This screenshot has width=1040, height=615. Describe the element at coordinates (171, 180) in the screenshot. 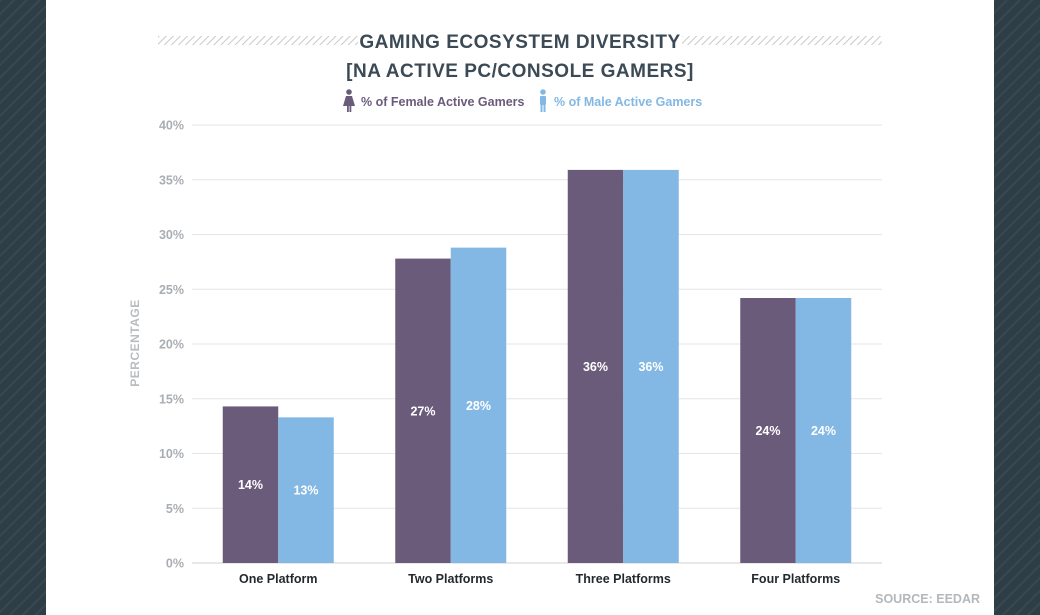

I see `y-tick-label: 35%` at that location.